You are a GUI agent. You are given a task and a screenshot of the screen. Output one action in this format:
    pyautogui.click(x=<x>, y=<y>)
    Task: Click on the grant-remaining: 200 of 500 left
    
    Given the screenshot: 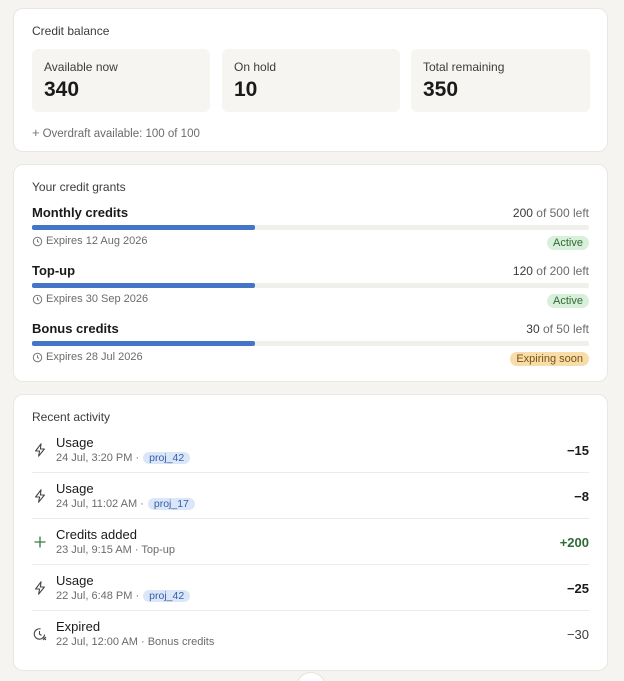 What is the action you would take?
    pyautogui.click(x=550, y=213)
    